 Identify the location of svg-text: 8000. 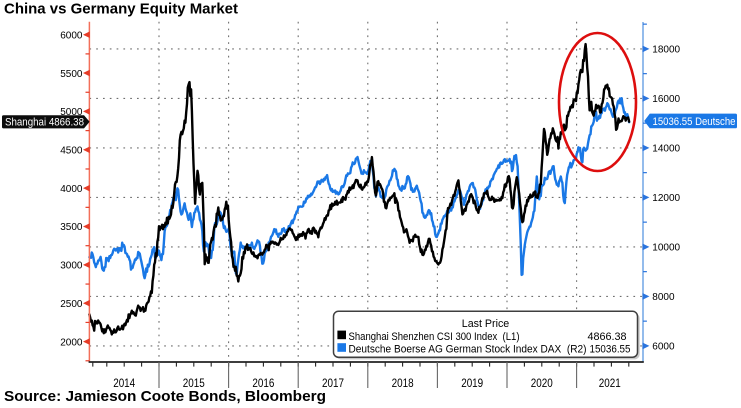
(663, 297).